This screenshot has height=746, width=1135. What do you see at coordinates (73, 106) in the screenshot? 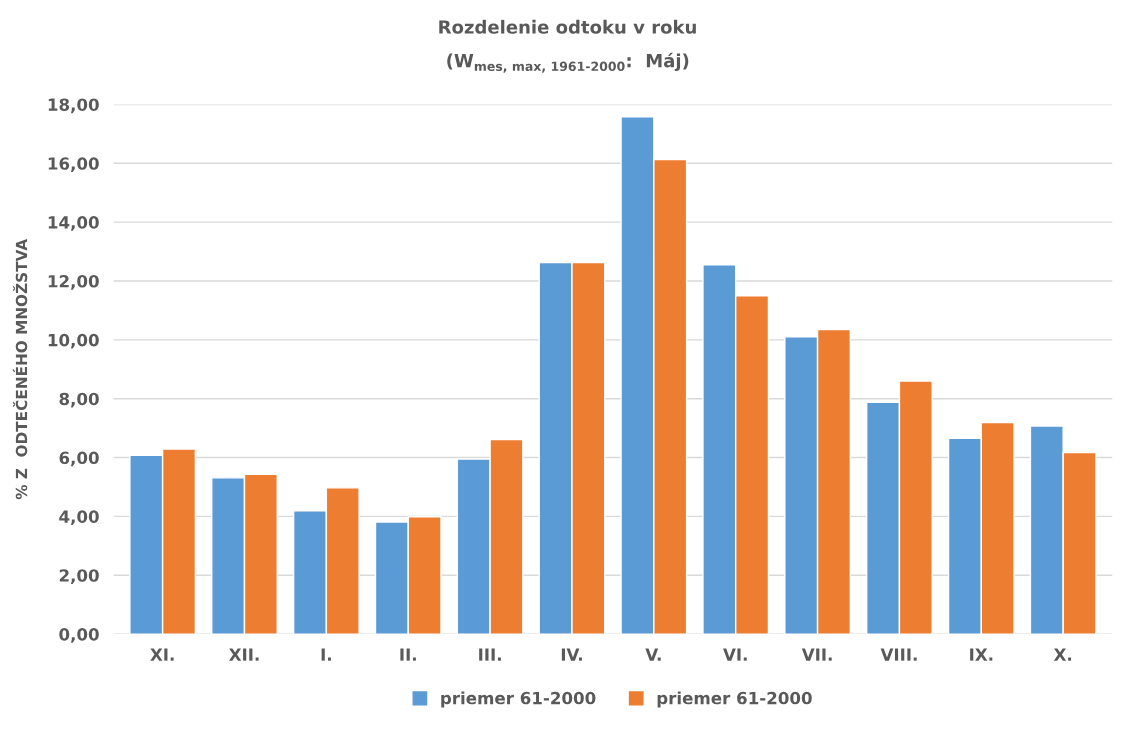
I see `y-tick-label: 18,00` at bounding box center [73, 106].